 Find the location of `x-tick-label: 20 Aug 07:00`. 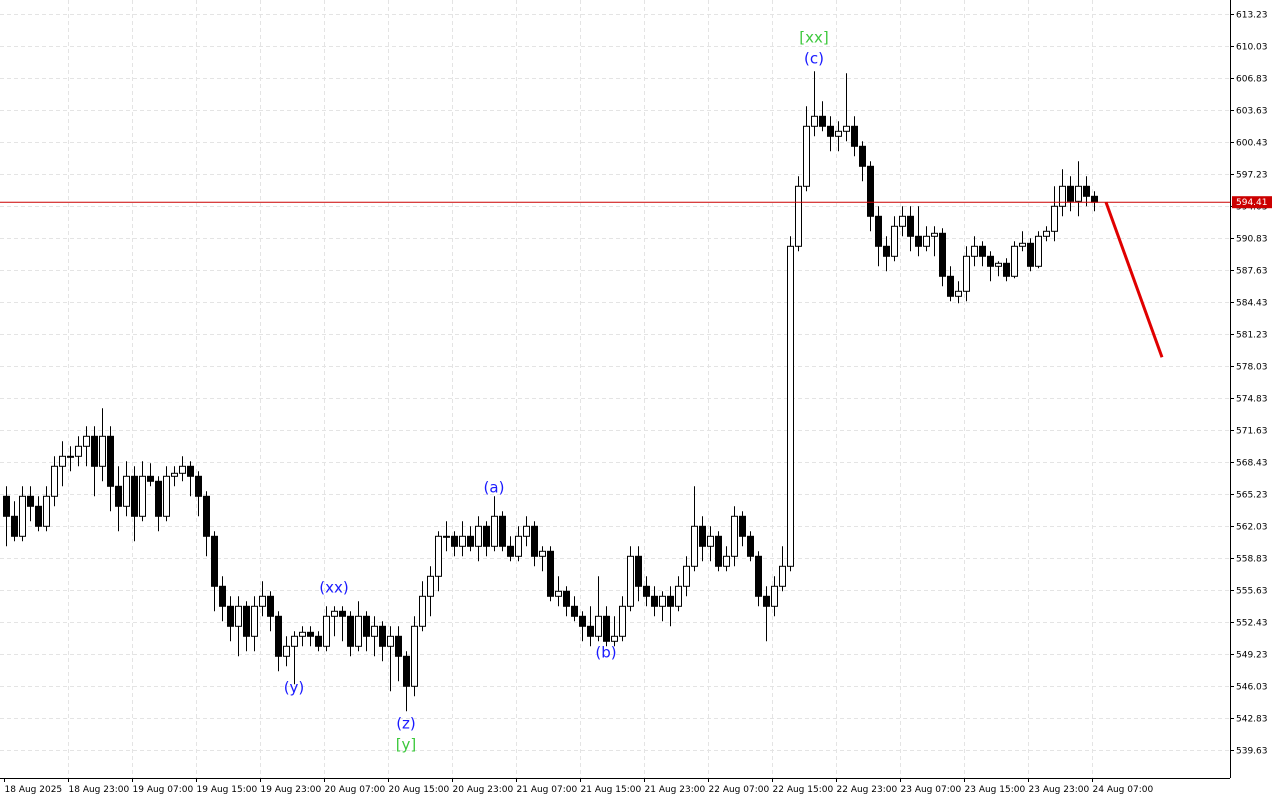

x-tick-label: 20 Aug 07:00 is located at coordinates (355, 790).